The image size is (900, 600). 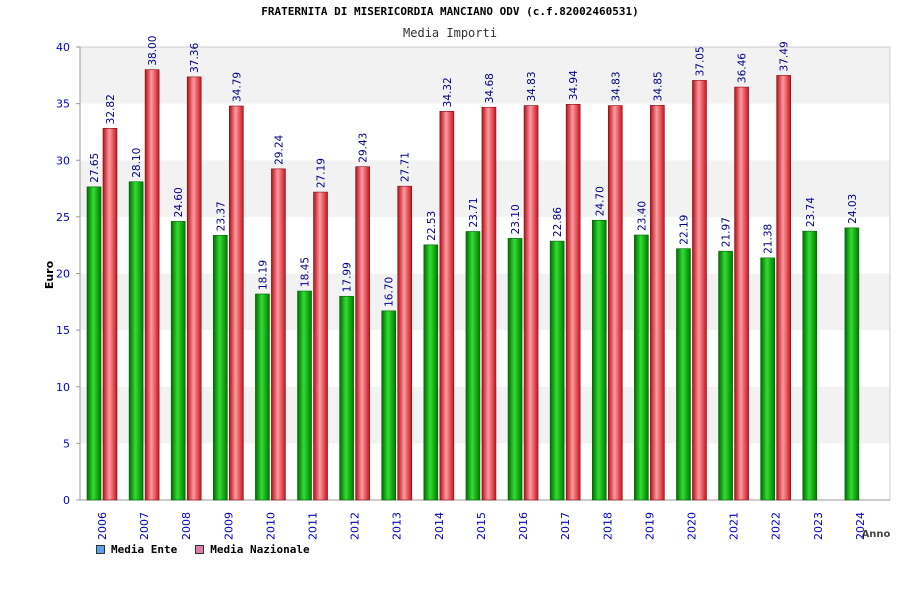 What do you see at coordinates (649, 526) in the screenshot?
I see `x-tick-label: 2019` at bounding box center [649, 526].